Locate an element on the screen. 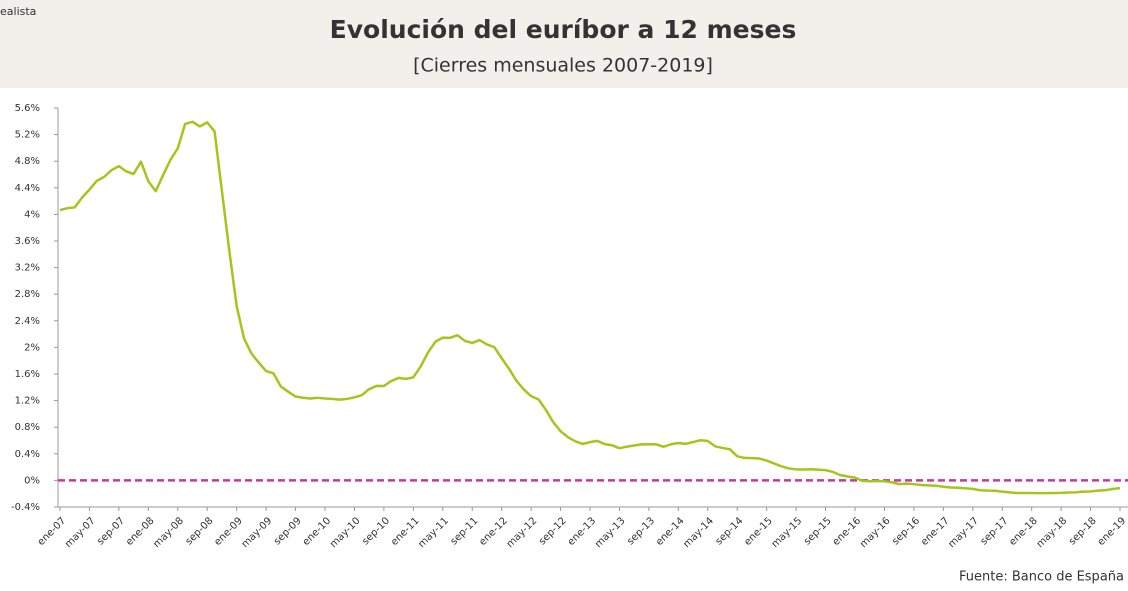 The width and height of the screenshot is (1128, 591). y-tick-label: 2% is located at coordinates (32, 347).